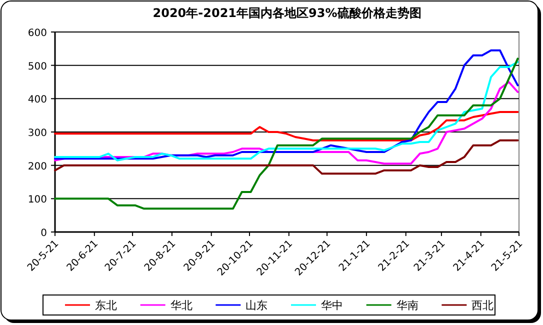  I want to click on y-tick-label: 0, so click(43, 233).